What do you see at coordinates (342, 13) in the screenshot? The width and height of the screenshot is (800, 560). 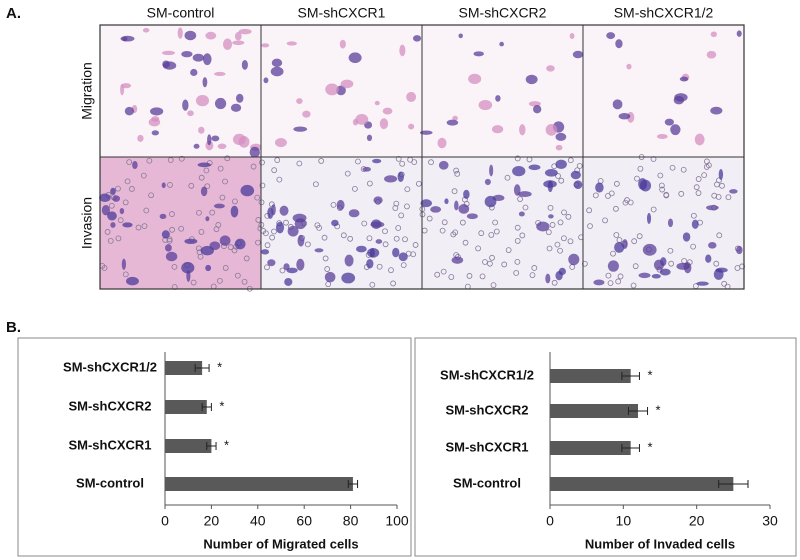 I see `column-label: SM-shCXCR1` at bounding box center [342, 13].